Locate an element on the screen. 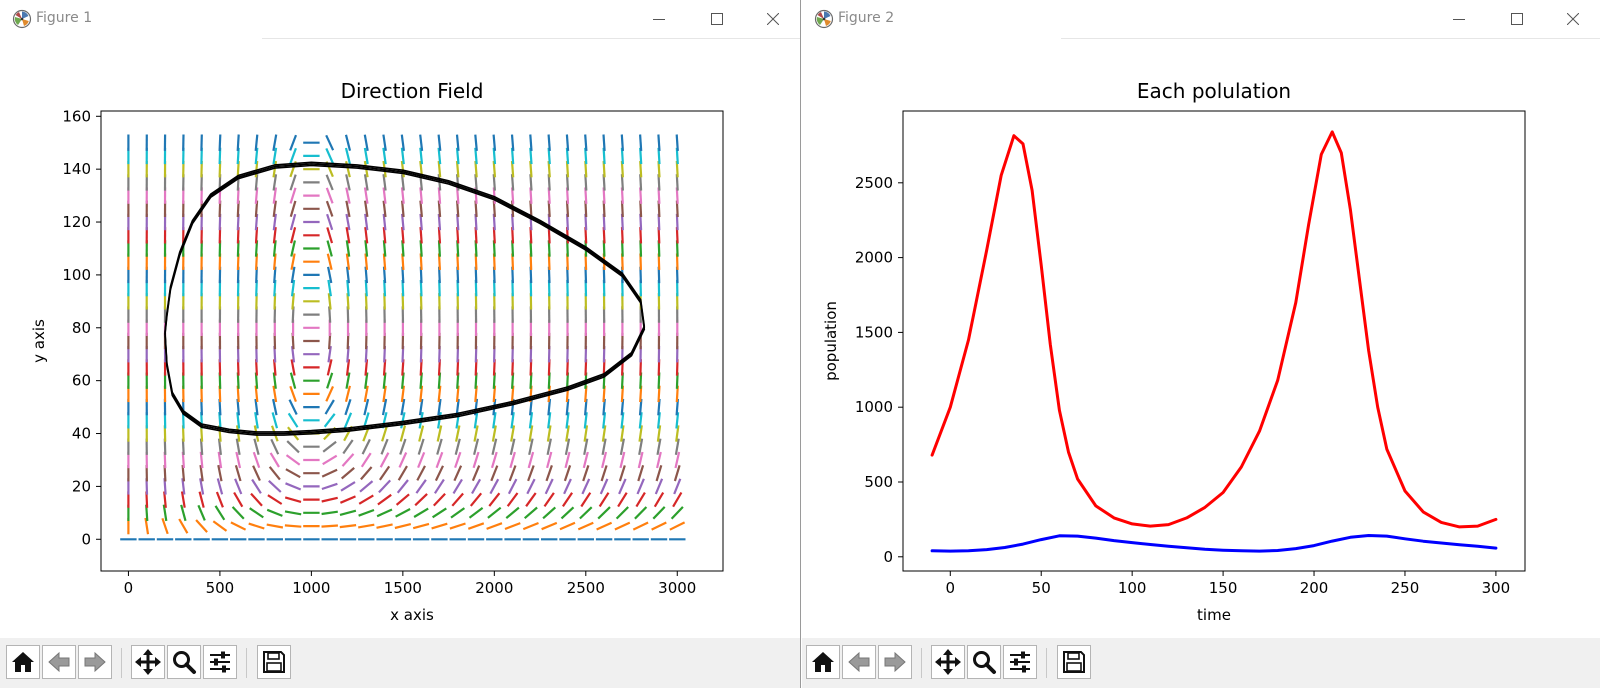  back-icon is located at coordinates (859, 662).